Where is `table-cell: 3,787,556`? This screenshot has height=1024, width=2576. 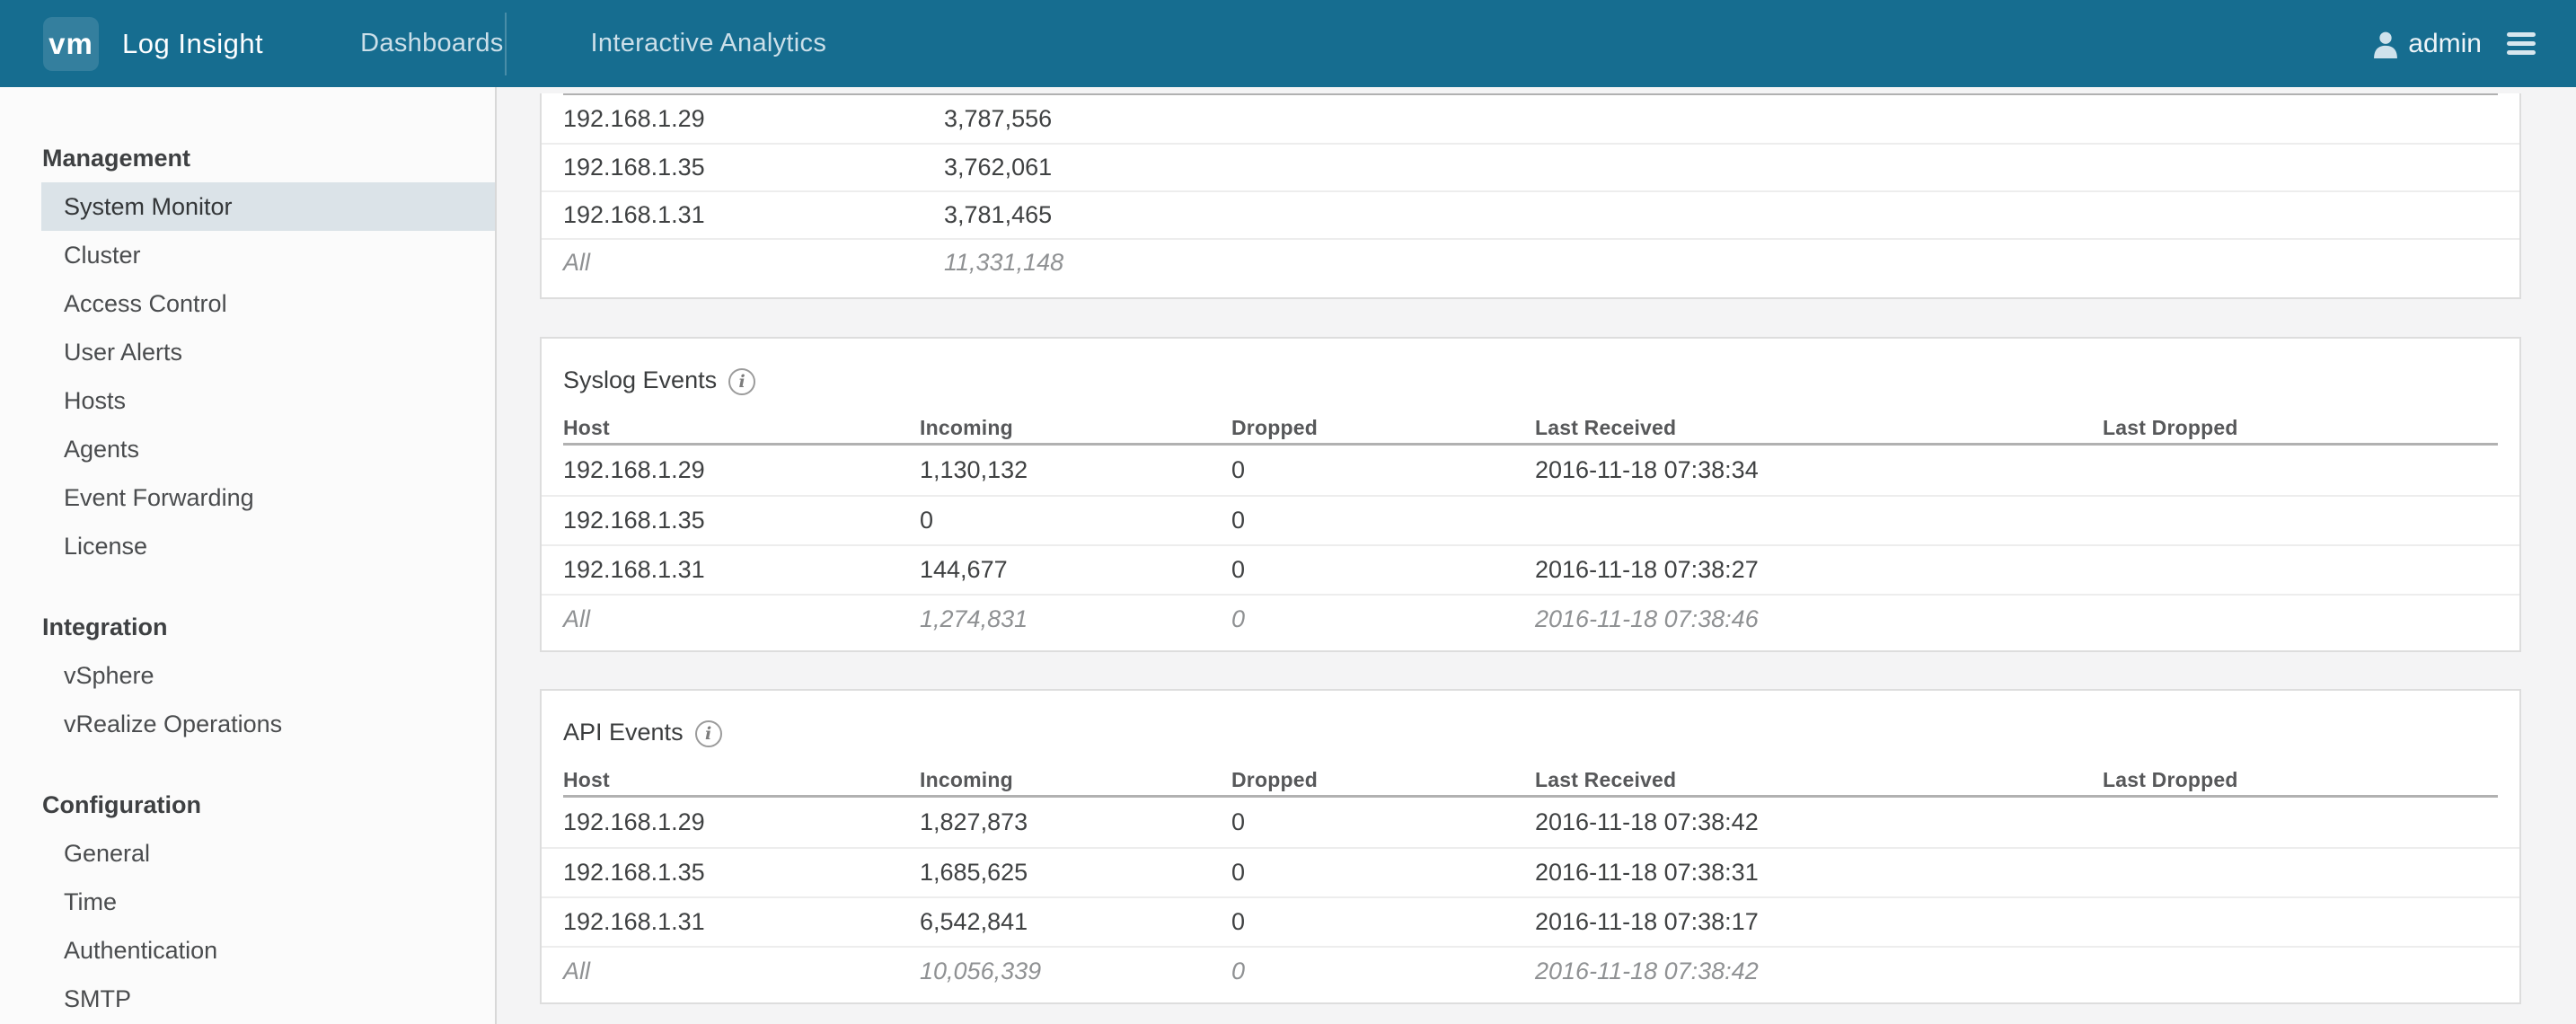
table-cell: 3,787,556 is located at coordinates (998, 118).